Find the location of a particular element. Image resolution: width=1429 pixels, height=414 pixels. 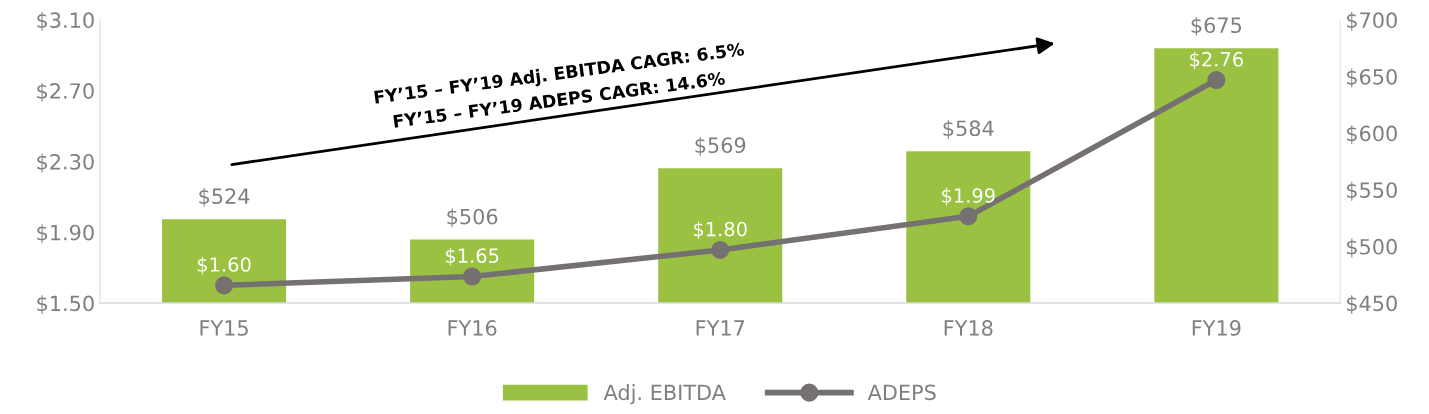

x-tick-label: FY19 is located at coordinates (1216, 328).